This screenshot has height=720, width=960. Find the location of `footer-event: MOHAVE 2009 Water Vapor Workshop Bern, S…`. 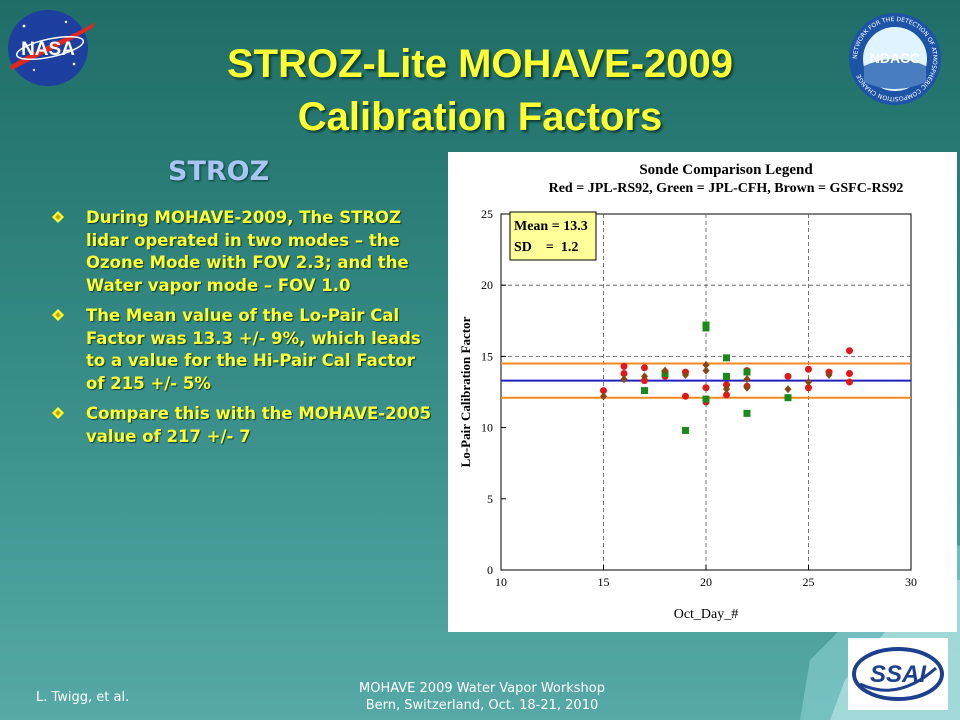

footer-event: MOHAVE 2009 Water Vapor Workshop Bern, S… is located at coordinates (482, 697).